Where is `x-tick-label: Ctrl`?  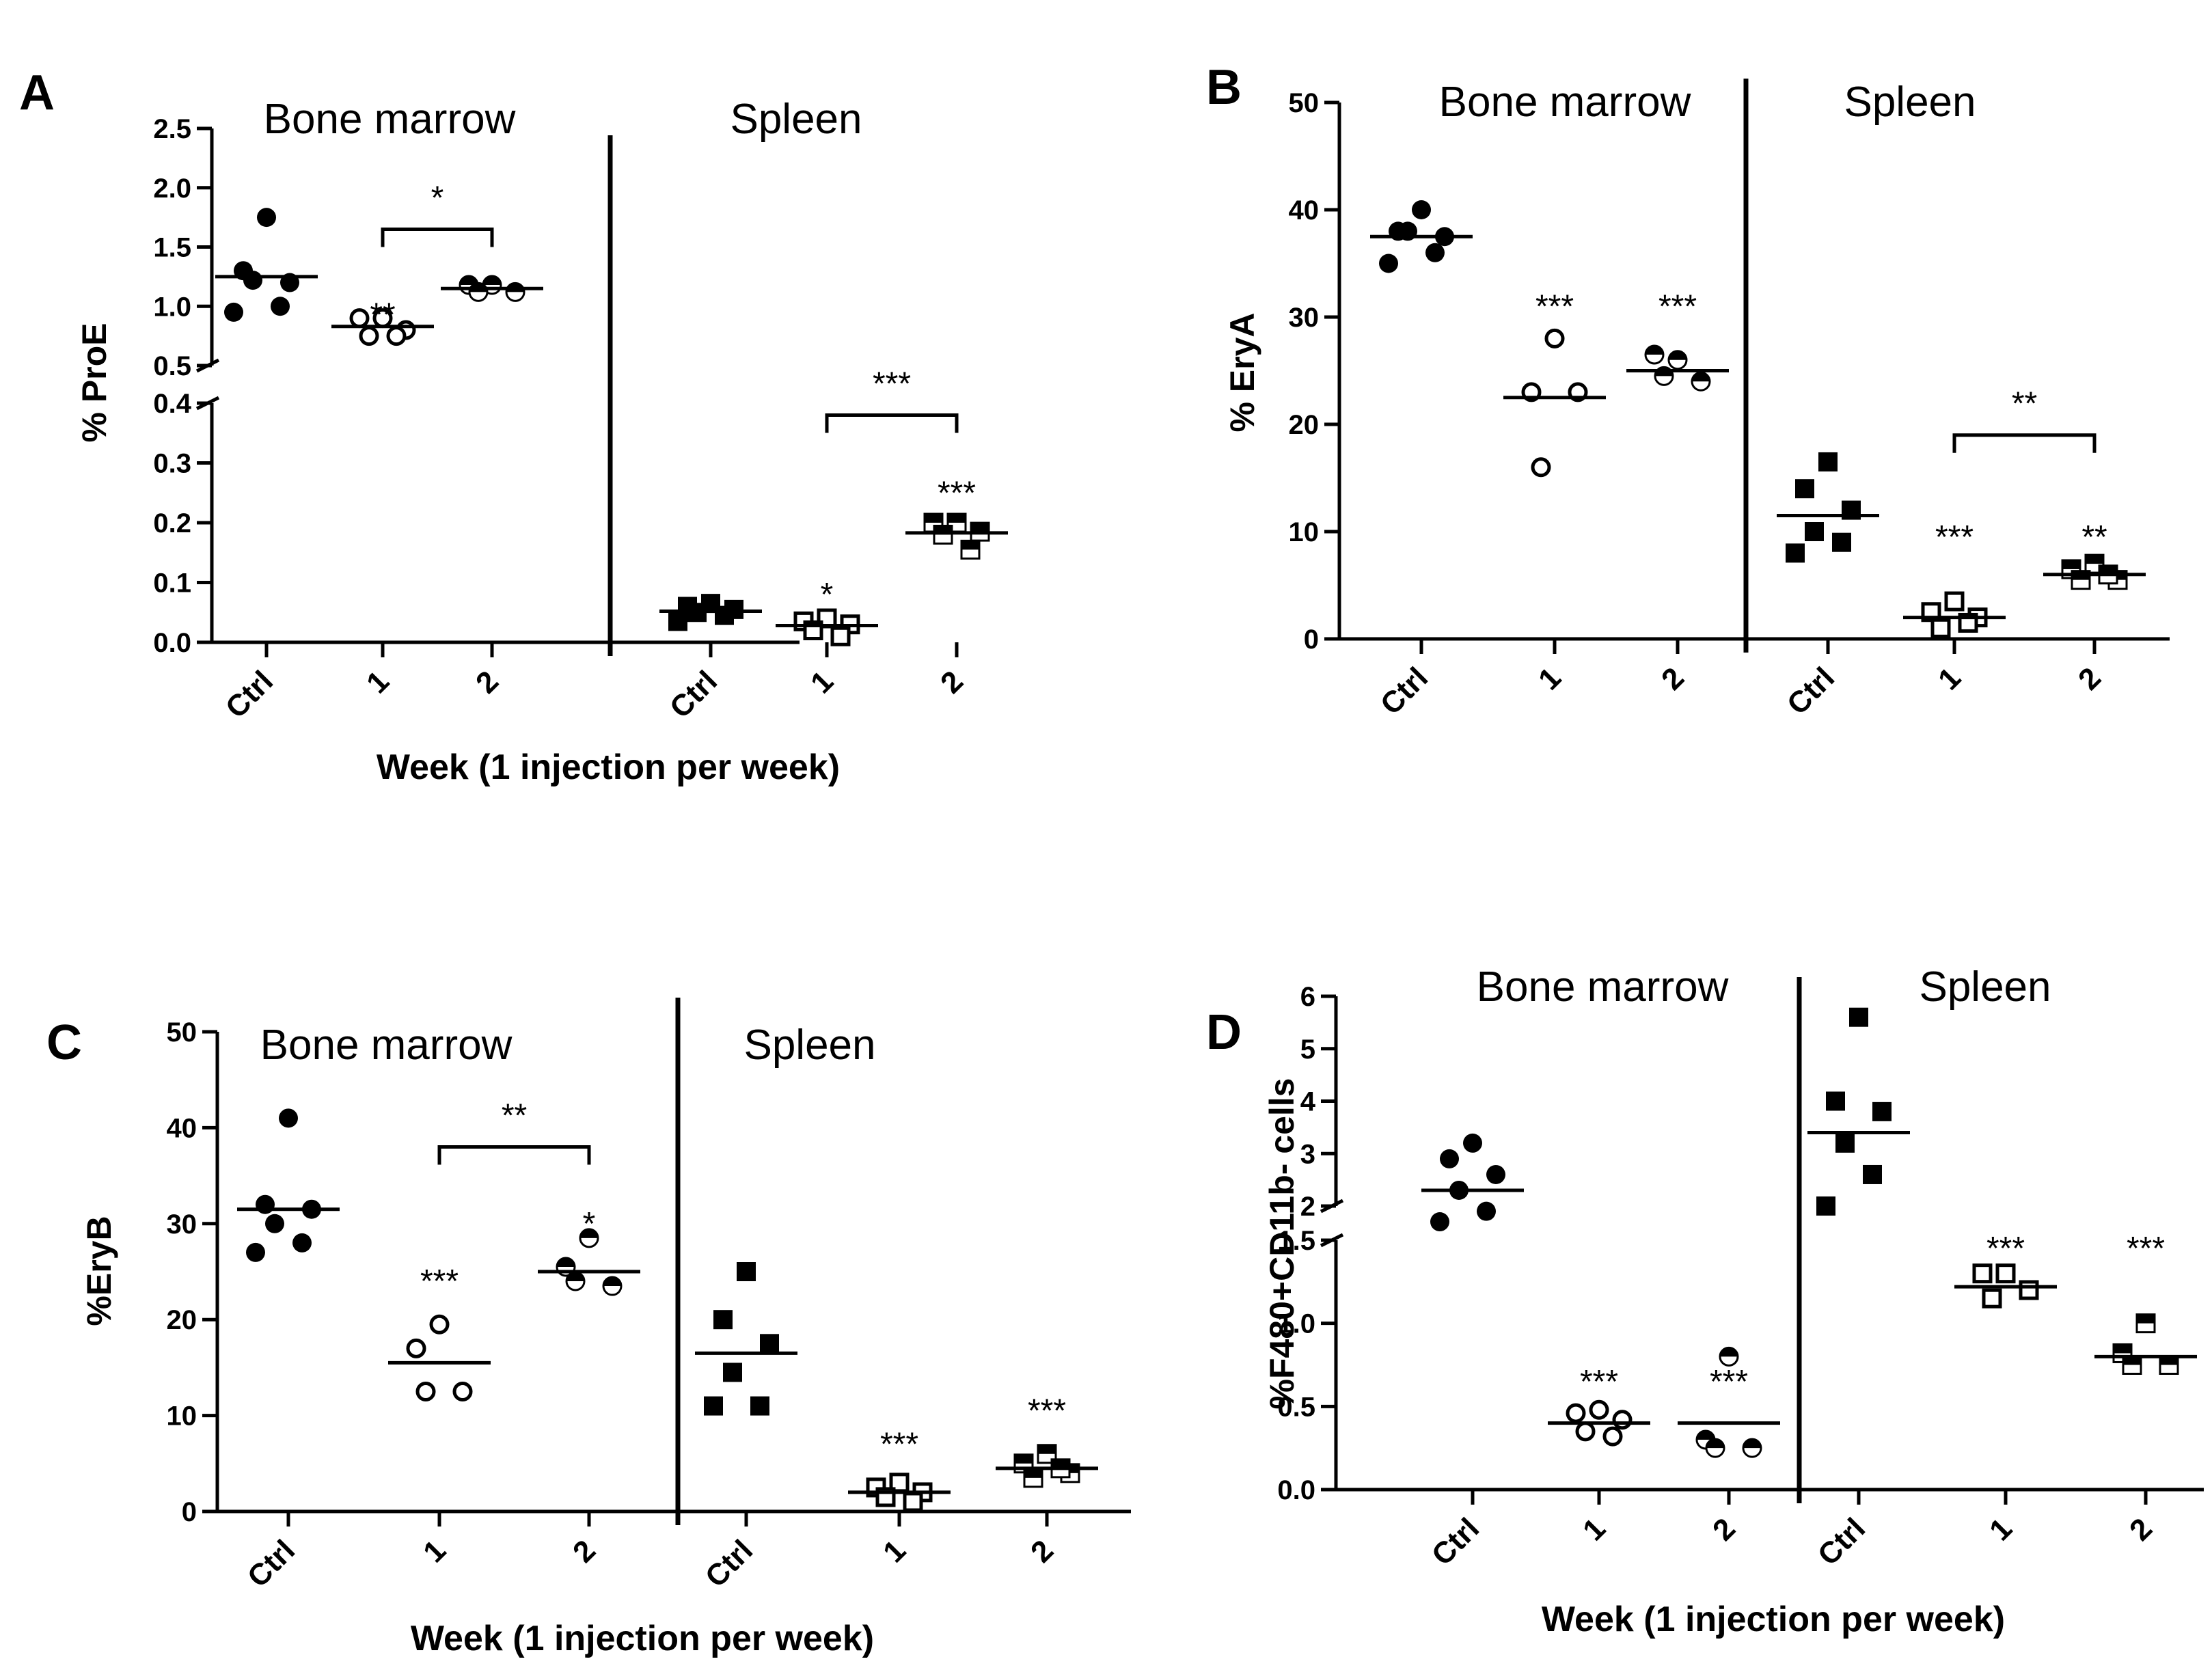 x-tick-label: Ctrl is located at coordinates (271, 1563).